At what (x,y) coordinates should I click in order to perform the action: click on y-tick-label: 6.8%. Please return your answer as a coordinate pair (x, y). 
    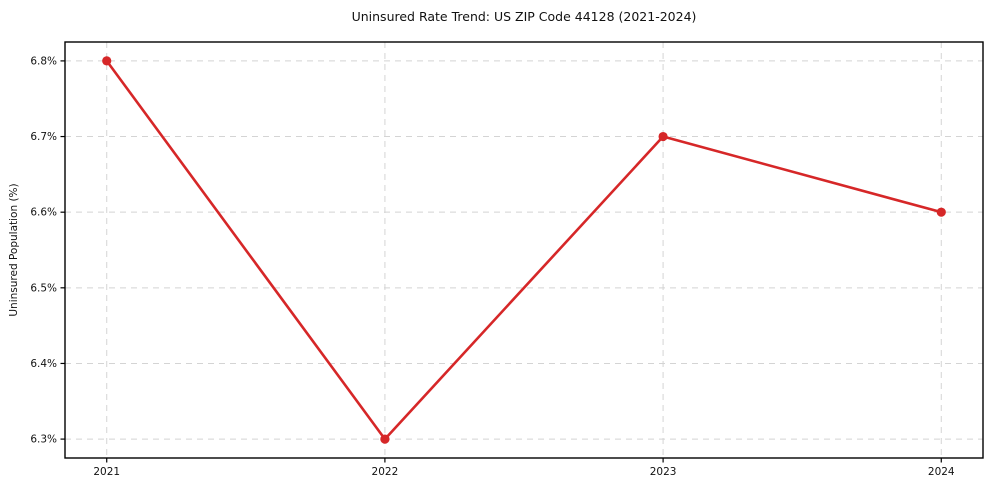
    Looking at the image, I should click on (43, 61).